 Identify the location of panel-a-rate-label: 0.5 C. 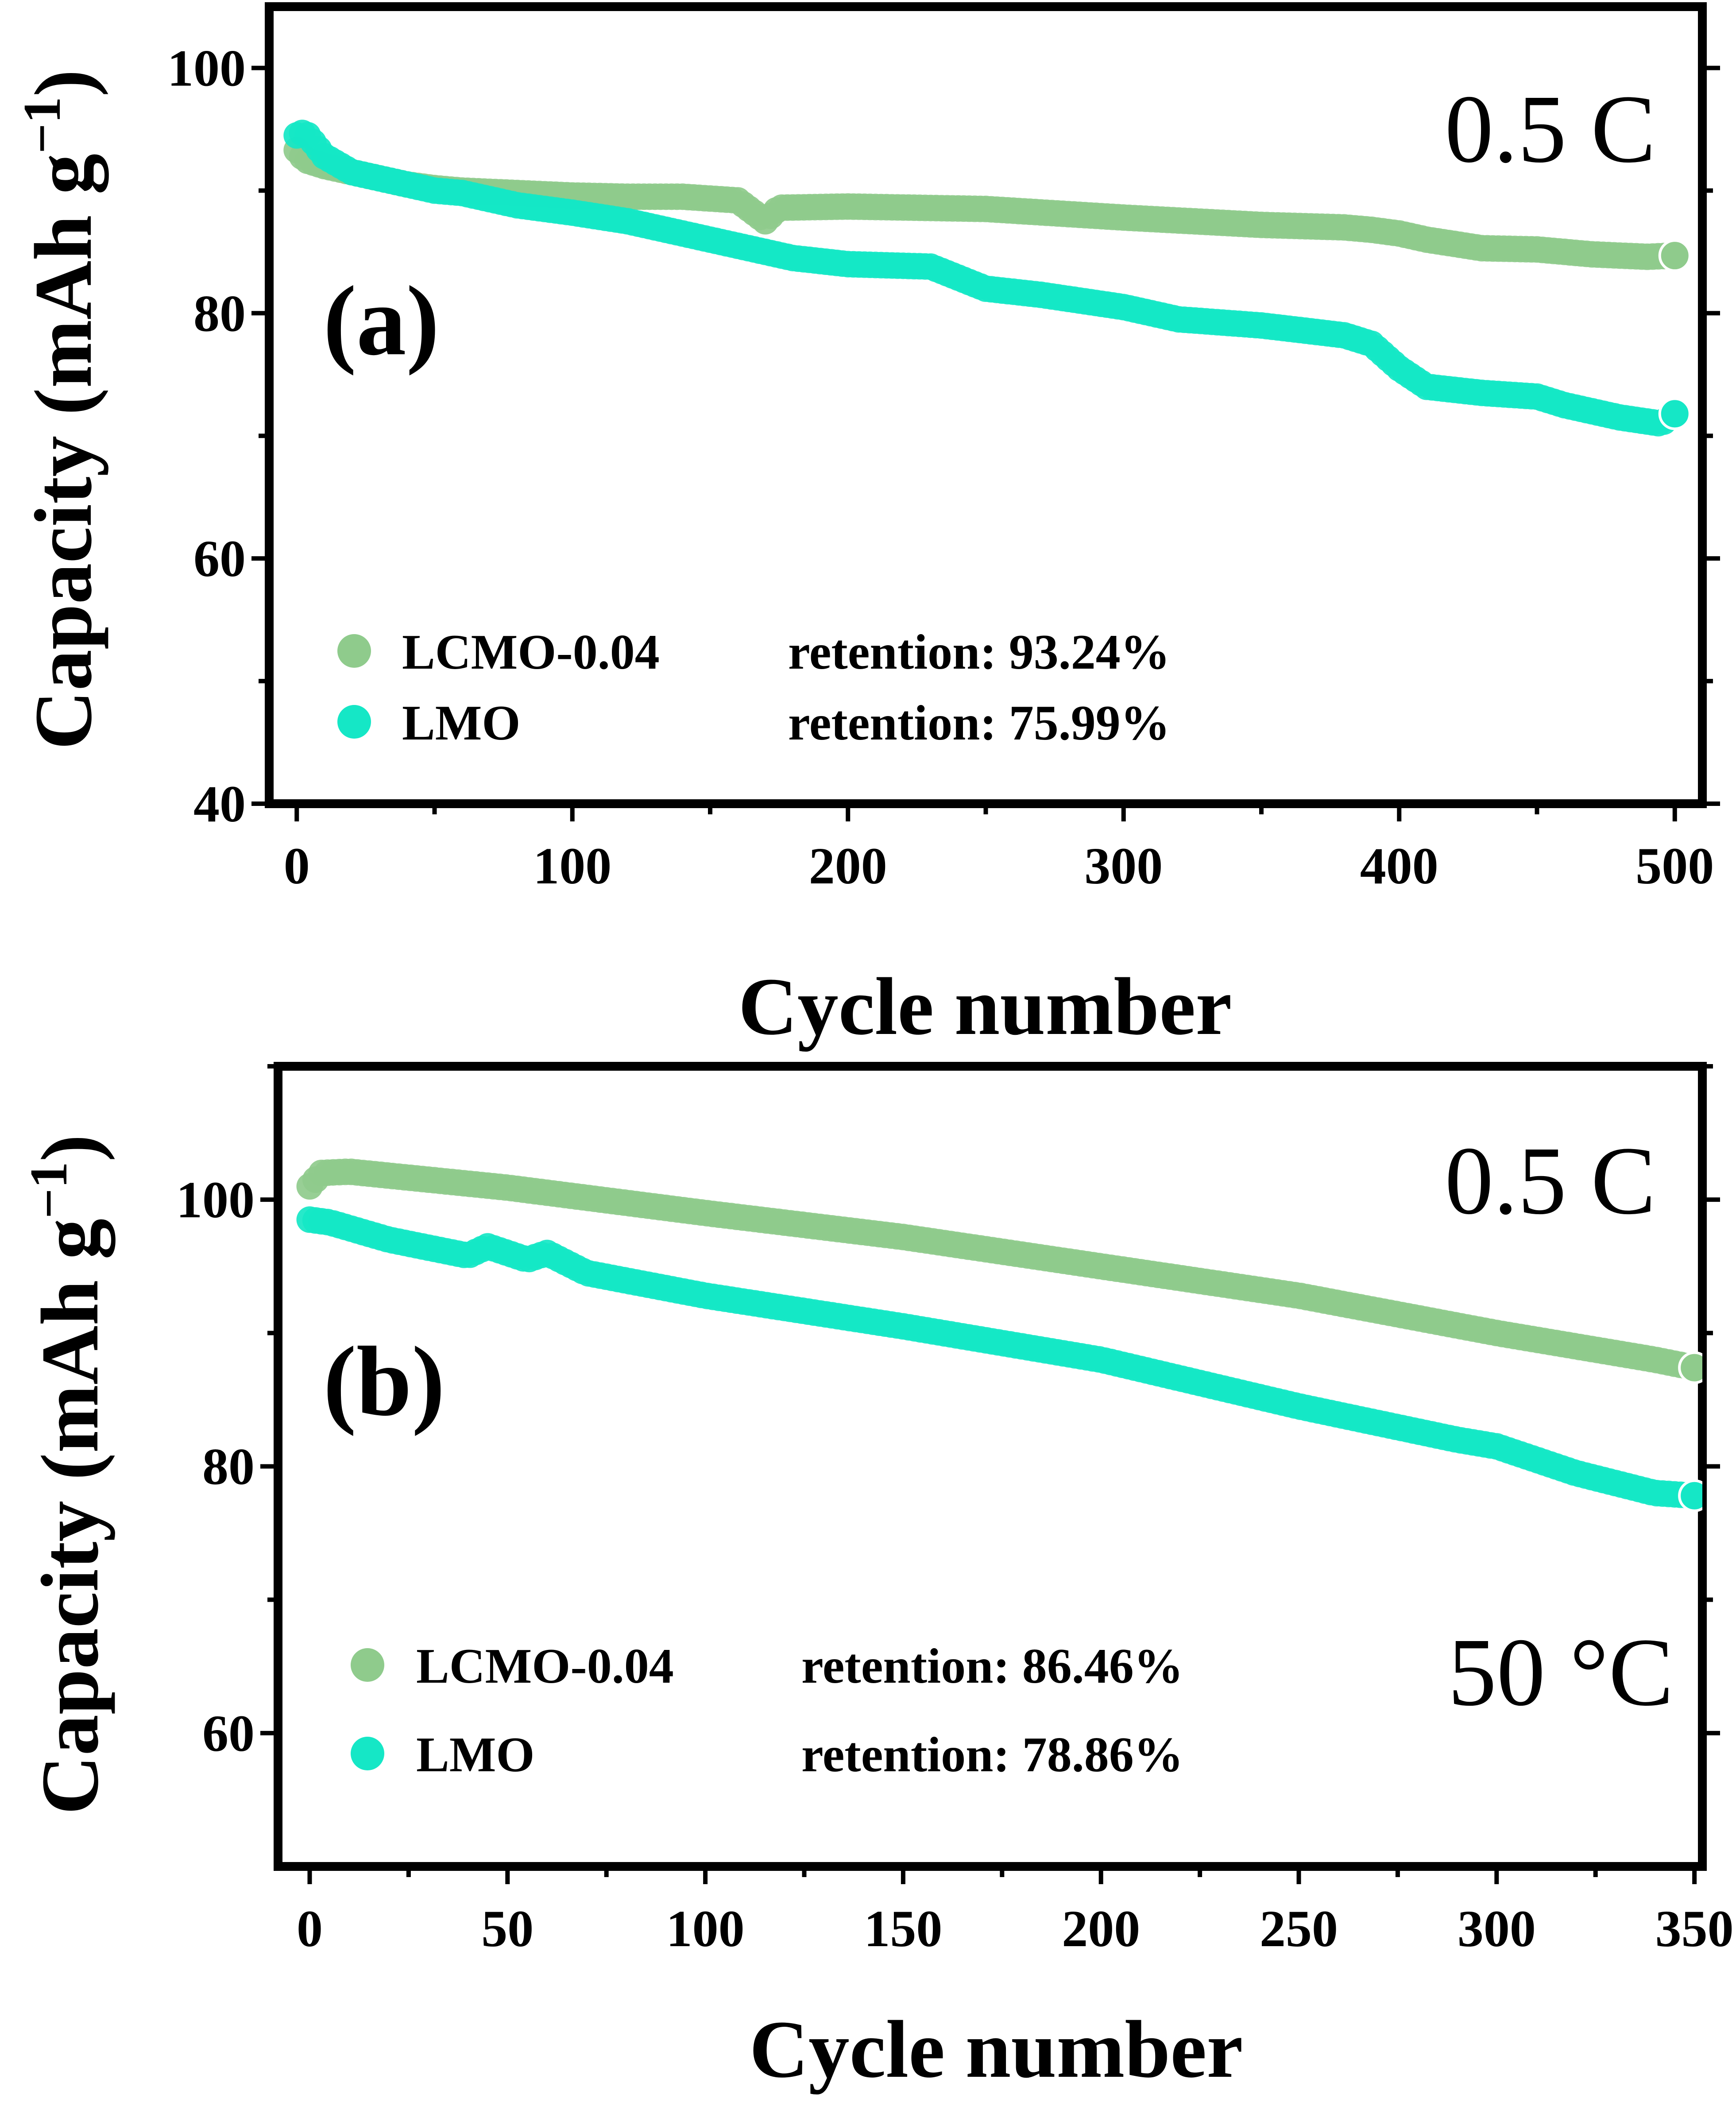
(1550, 129).